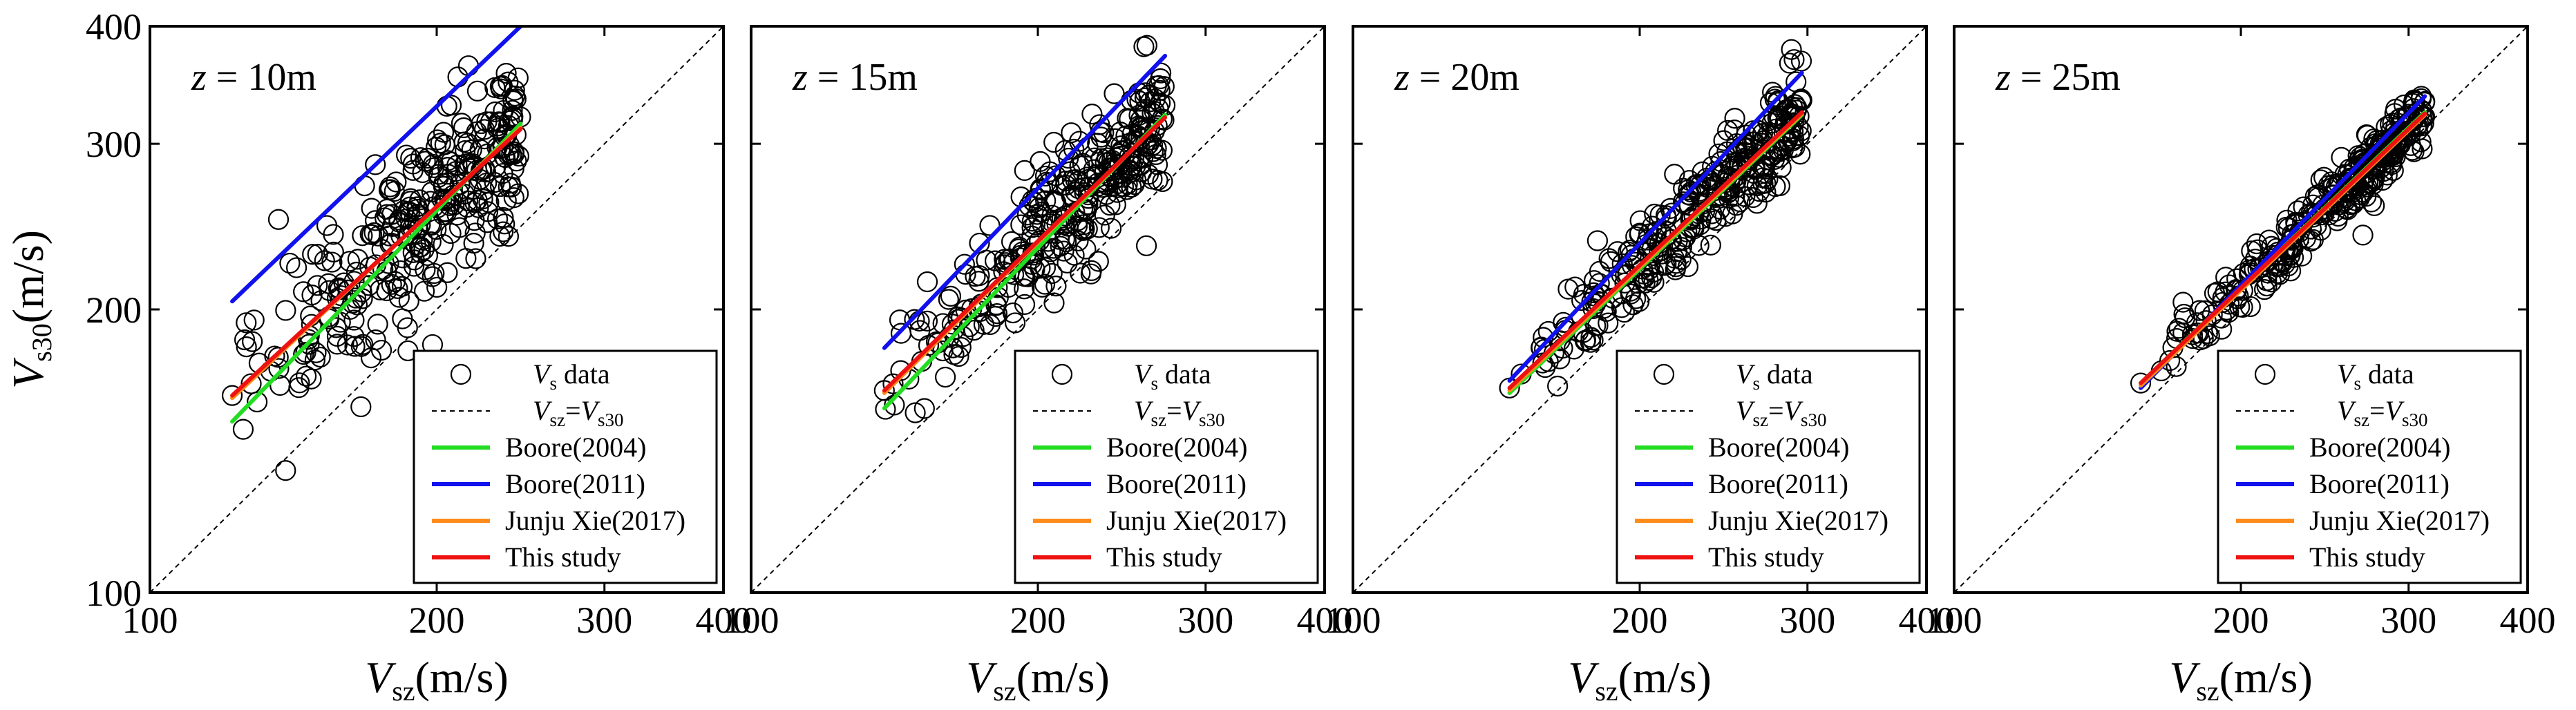  I want to click on legend-label-reference: Vsz=Vs30, so click(2382, 412).